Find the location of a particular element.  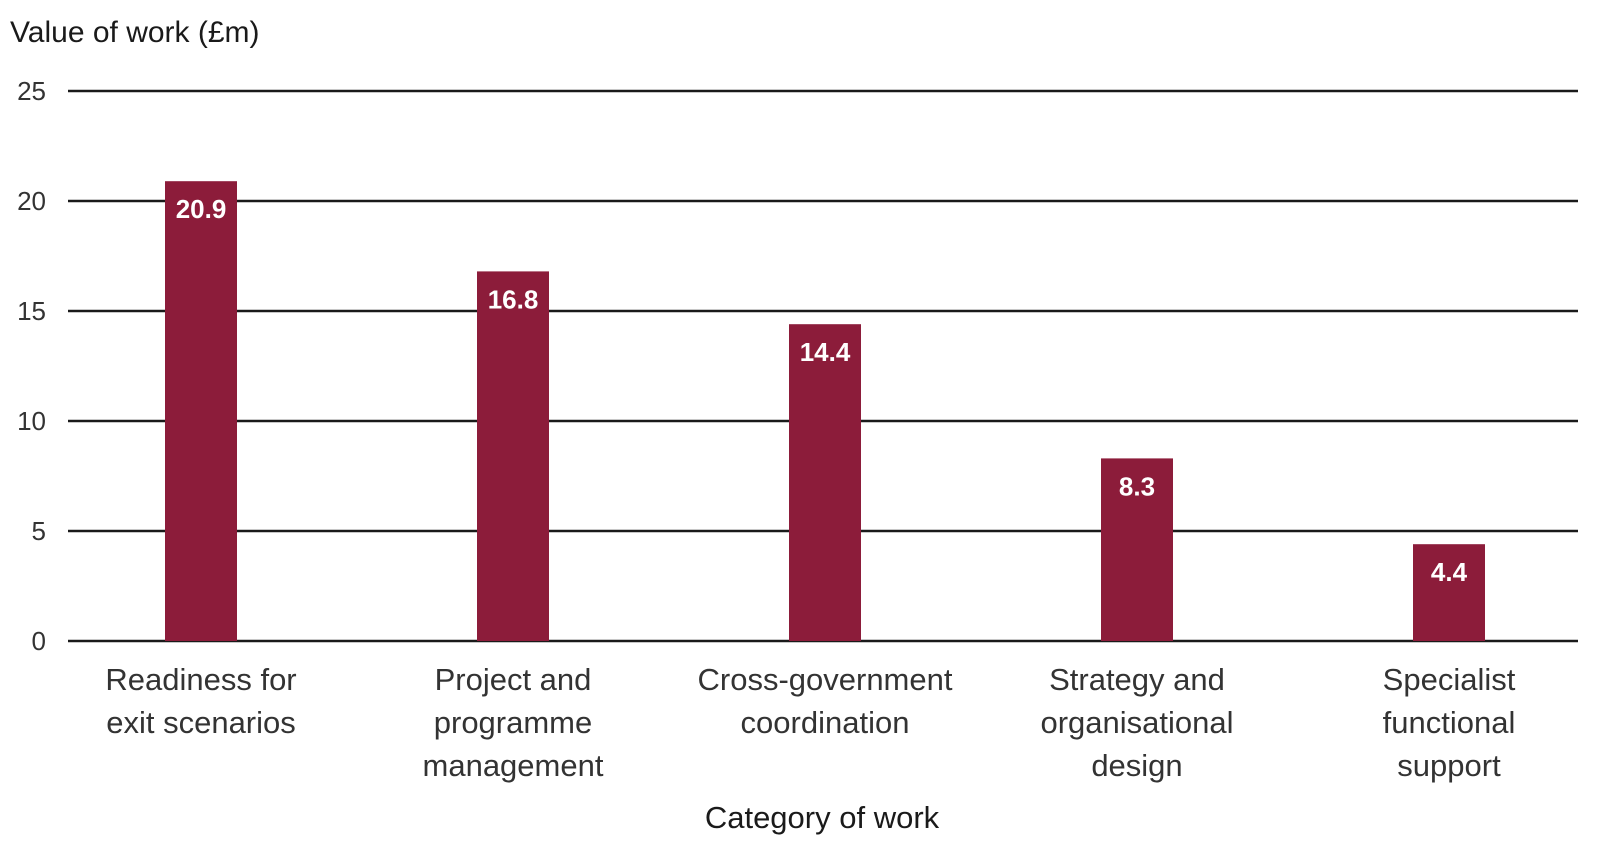

bar-value-label: 8.3 is located at coordinates (1137, 486).